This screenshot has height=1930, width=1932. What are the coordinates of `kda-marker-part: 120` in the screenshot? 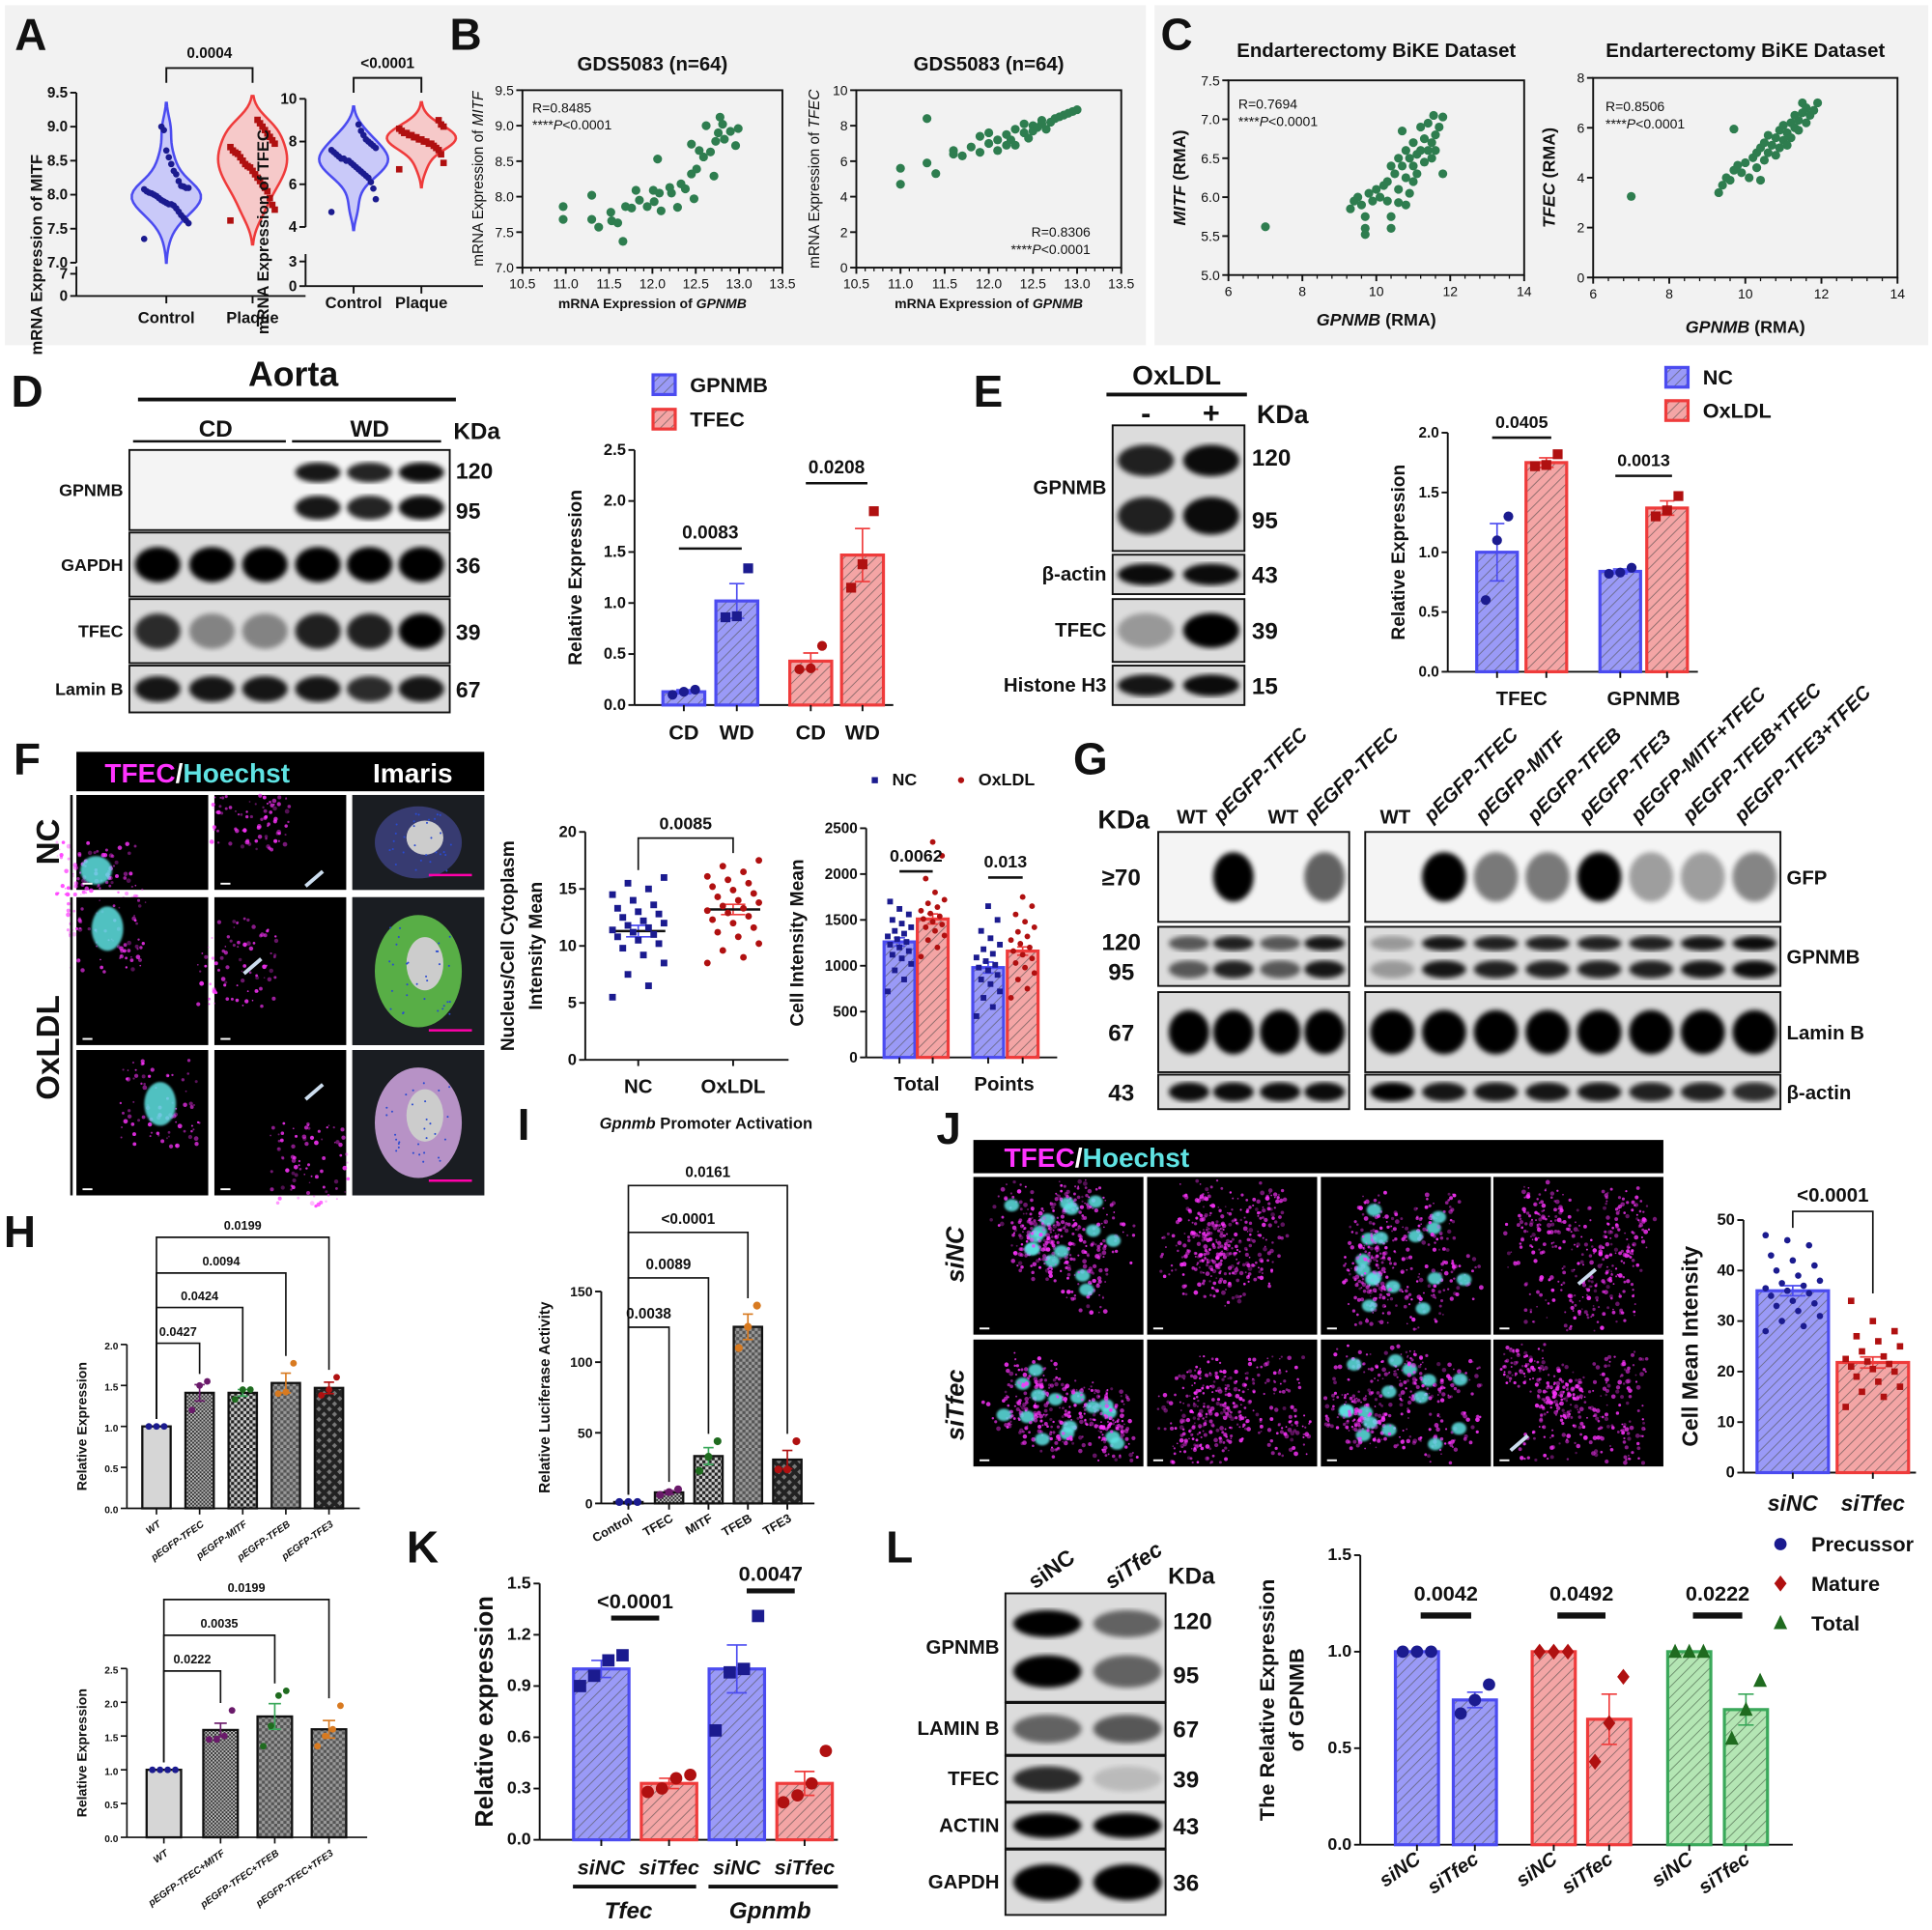 It's located at (474, 471).